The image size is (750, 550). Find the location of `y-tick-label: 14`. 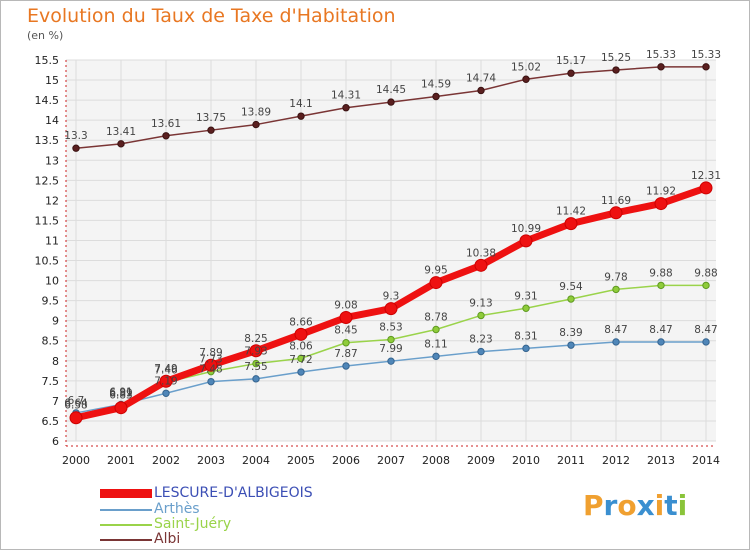

y-tick-label: 14 is located at coordinates (52, 120).